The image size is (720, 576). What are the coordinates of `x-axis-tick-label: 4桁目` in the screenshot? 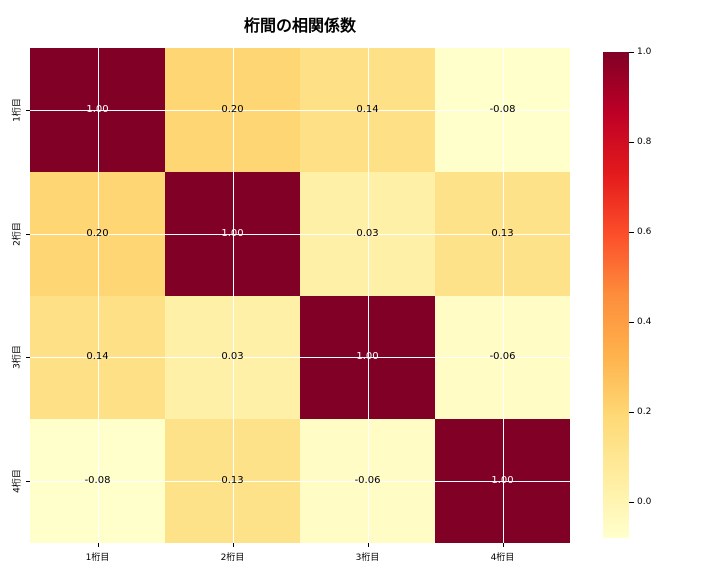 It's located at (502, 558).